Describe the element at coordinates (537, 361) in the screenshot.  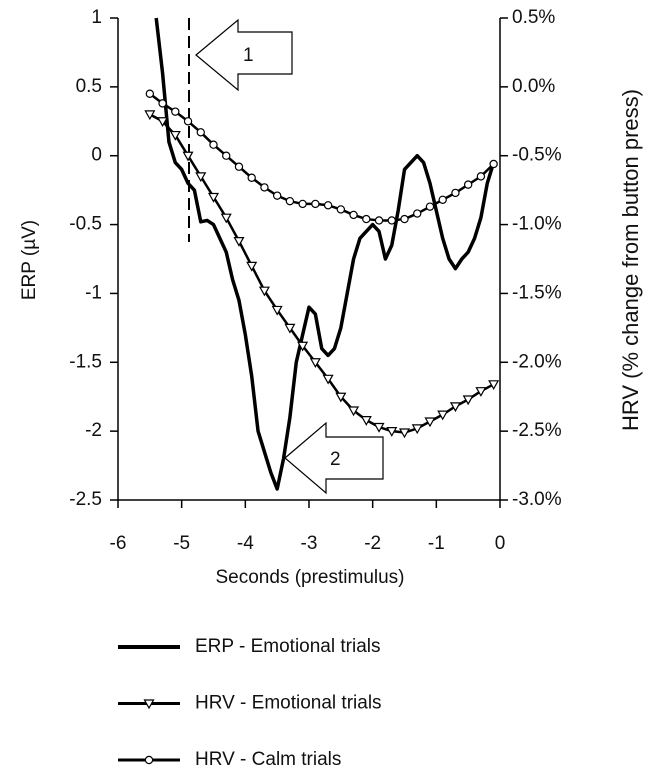
I see `y2-tick-label: -2.0%` at that location.